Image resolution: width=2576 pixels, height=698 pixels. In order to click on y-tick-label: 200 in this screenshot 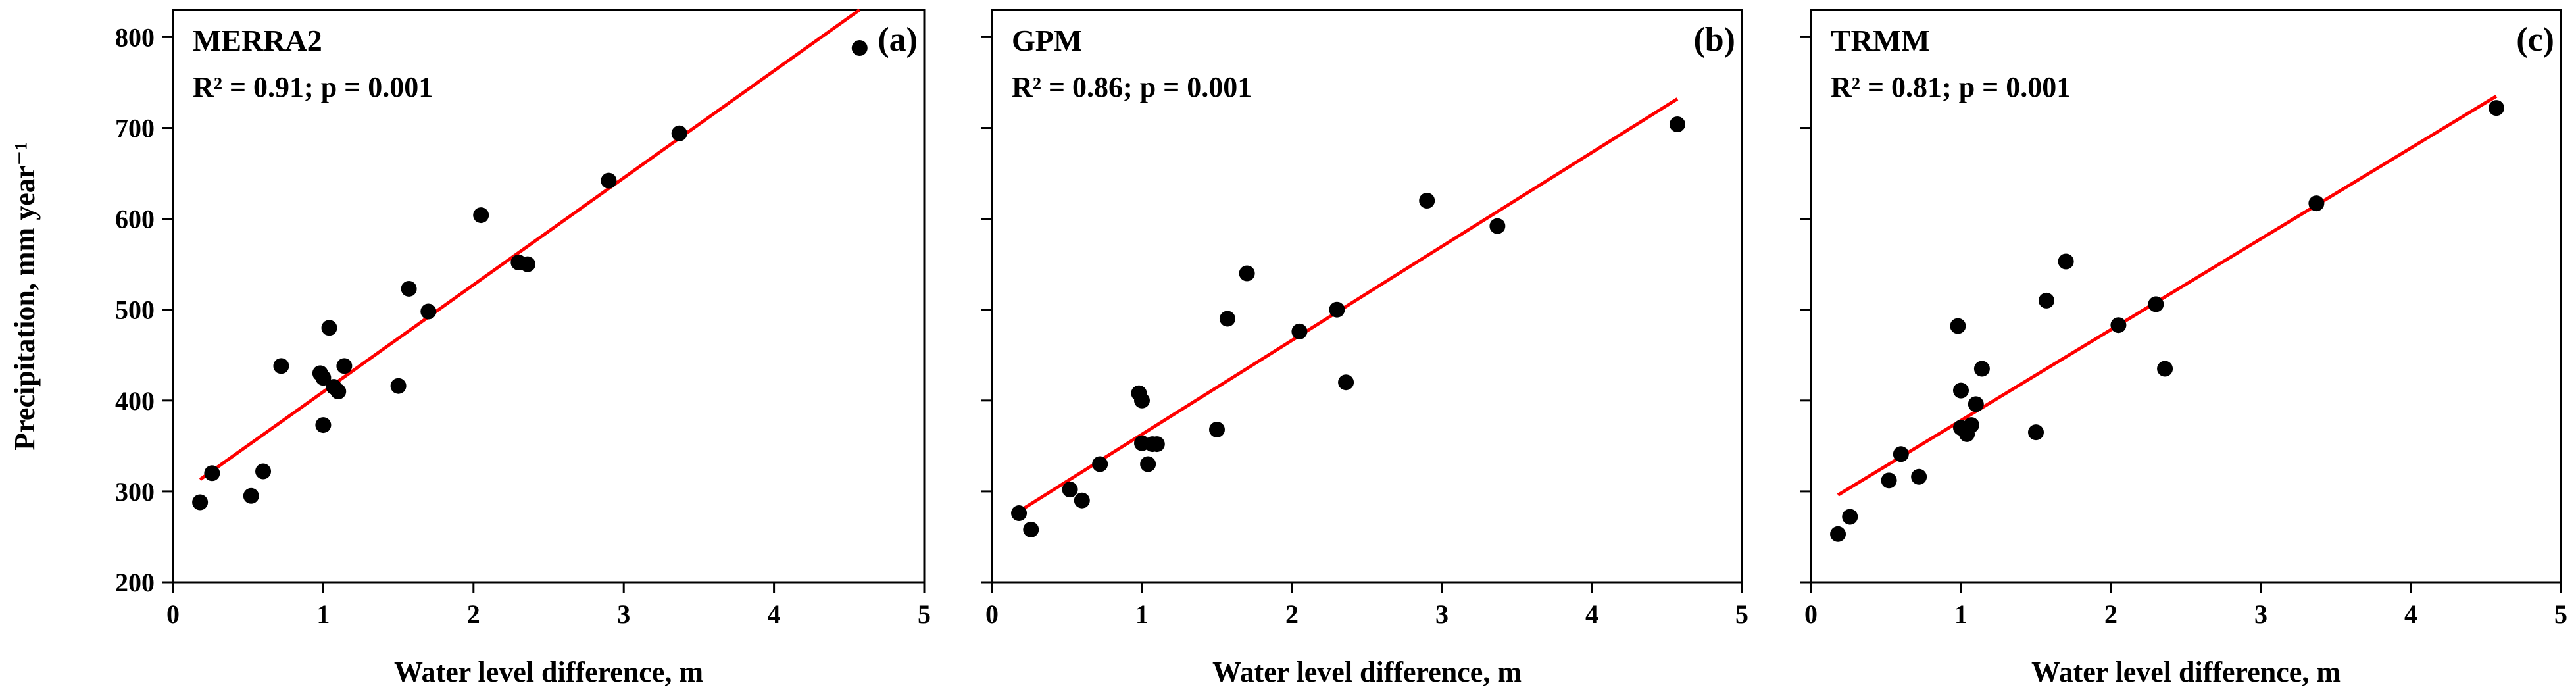, I will do `click(135, 582)`.